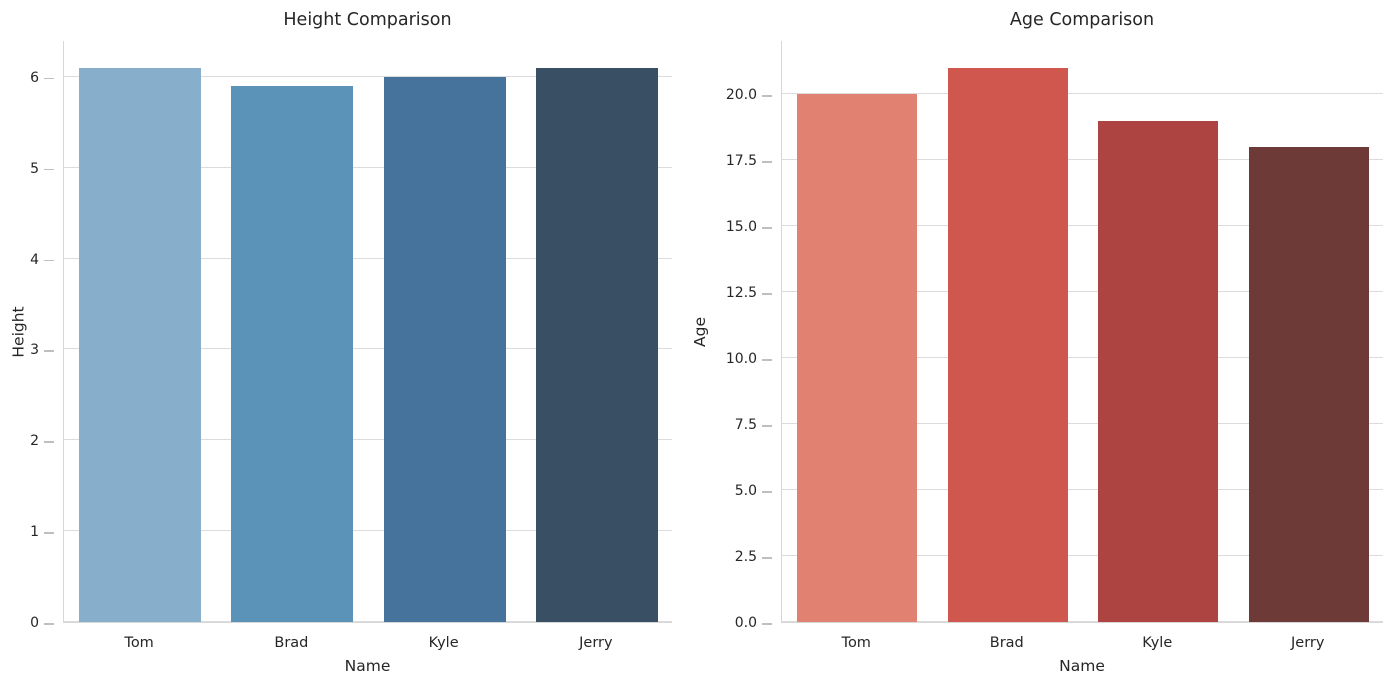  Describe the element at coordinates (741, 359) in the screenshot. I see `y-tick-label: 10.0` at that location.